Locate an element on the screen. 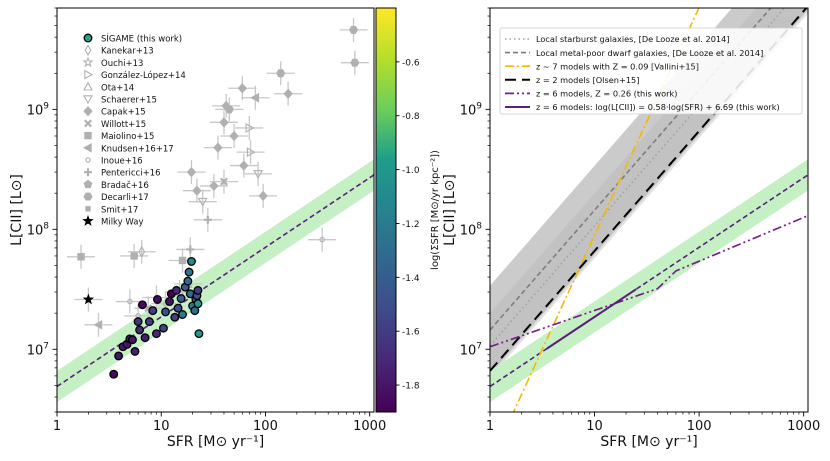 The image size is (830, 461). legend-label: z = 2 models [Olsen+15] is located at coordinates (587, 80).